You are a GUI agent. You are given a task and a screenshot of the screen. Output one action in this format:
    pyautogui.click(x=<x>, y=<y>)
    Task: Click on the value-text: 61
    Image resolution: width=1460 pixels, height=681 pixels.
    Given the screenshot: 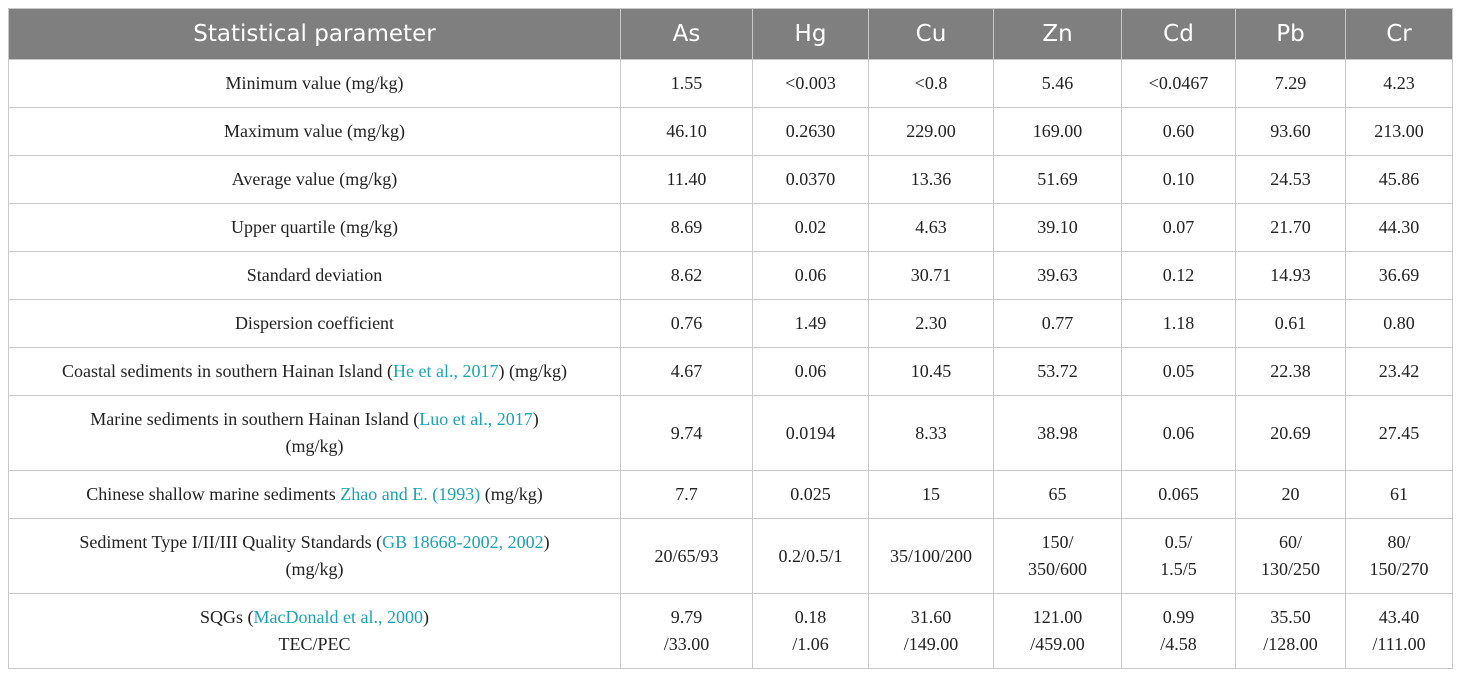 What is the action you would take?
    pyautogui.click(x=1399, y=494)
    